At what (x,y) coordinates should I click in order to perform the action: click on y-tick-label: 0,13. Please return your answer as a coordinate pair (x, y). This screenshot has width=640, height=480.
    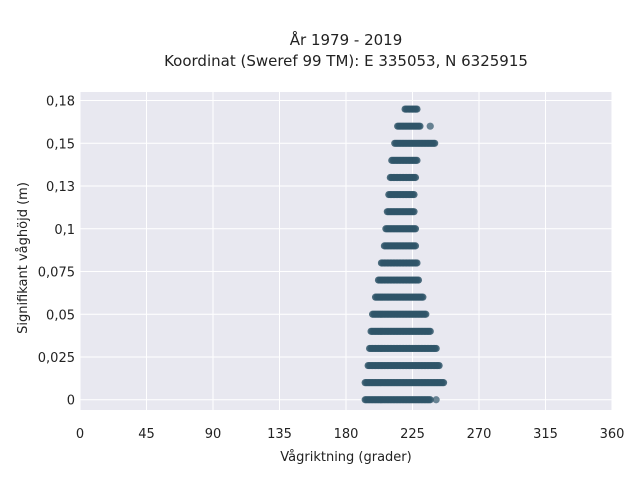
    Looking at the image, I should click on (60, 187).